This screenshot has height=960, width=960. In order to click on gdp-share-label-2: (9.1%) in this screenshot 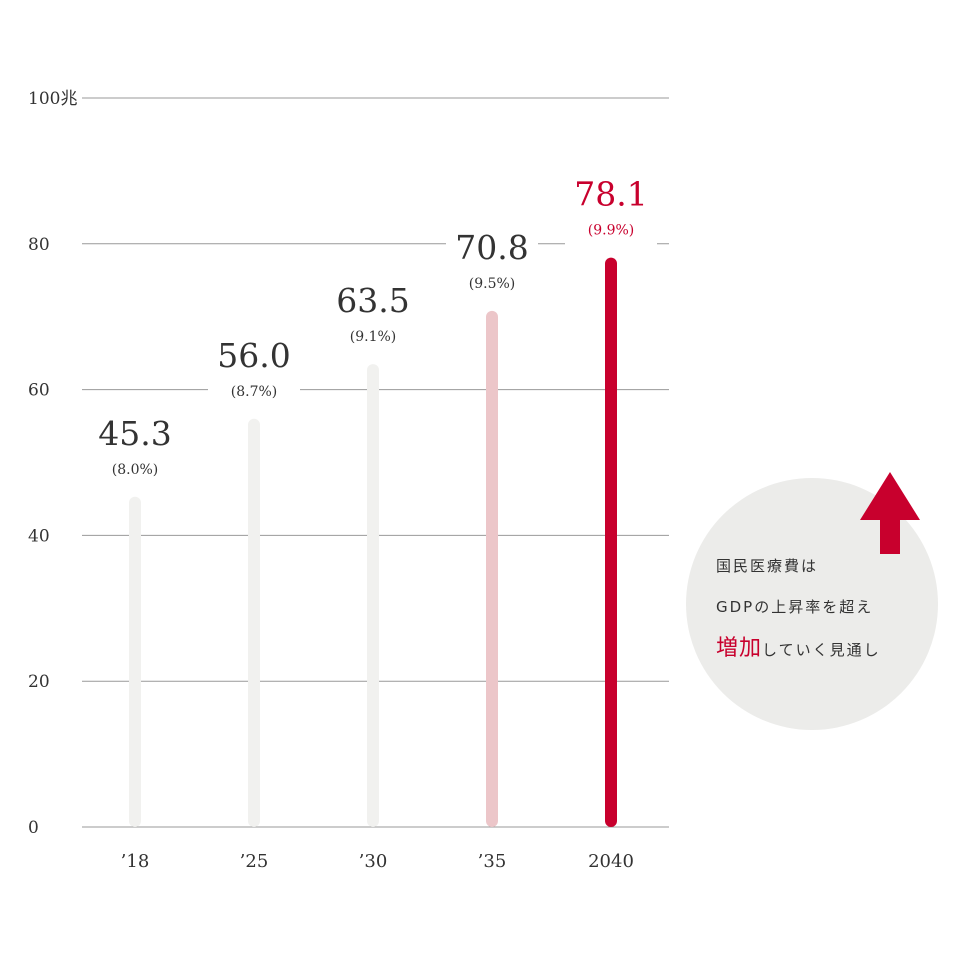, I will do `click(373, 337)`.